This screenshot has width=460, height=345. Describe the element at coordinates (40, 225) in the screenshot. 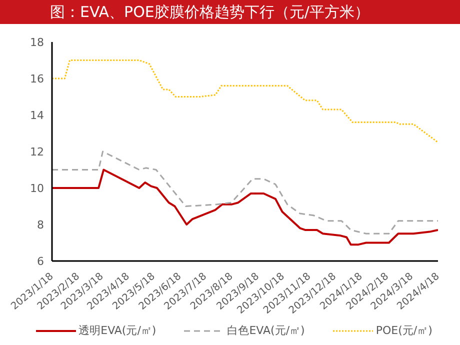

I see `y-tick-label: 8` at that location.